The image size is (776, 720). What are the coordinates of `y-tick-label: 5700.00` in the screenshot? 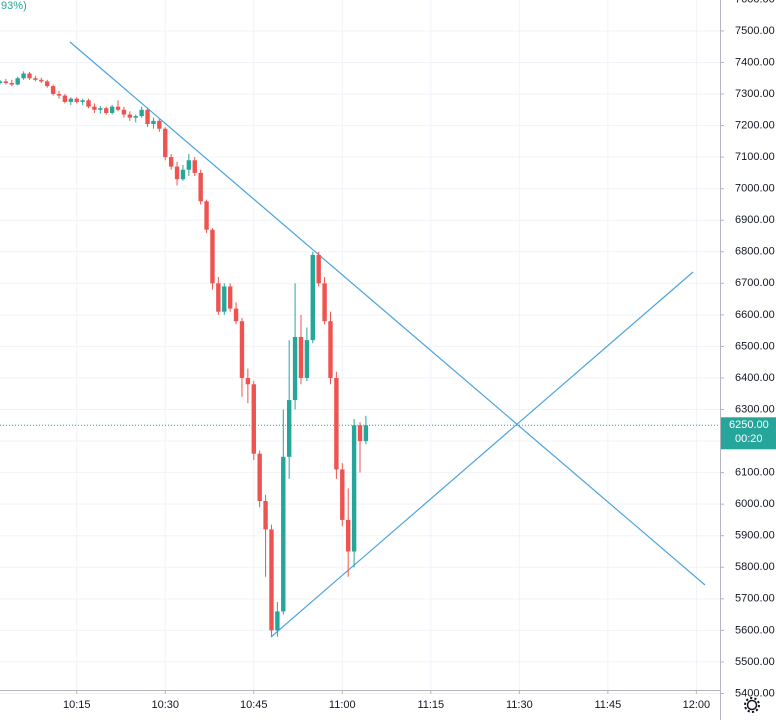 It's located at (755, 599).